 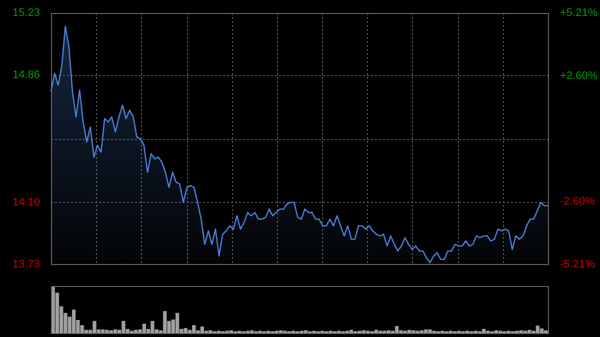 I want to click on y-tick-label: 14.10, so click(x=26, y=202).